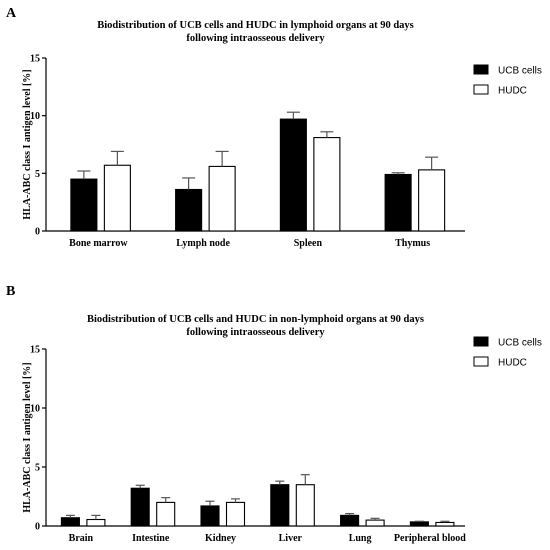 Image resolution: width=550 pixels, height=550 pixels. What do you see at coordinates (360, 538) in the screenshot?
I see `x-category-label: Lung` at bounding box center [360, 538].